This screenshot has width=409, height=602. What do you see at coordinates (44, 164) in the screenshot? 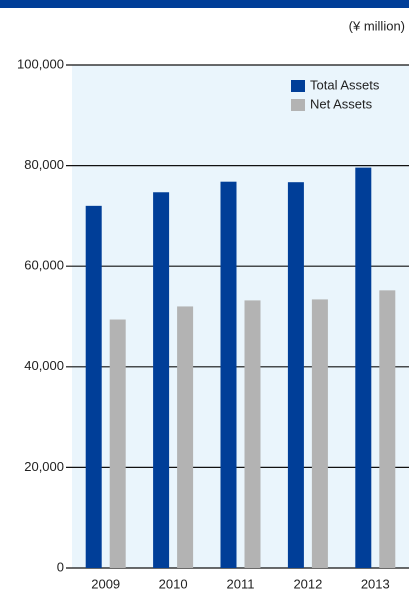
I see `y-tick-label: 80,000` at bounding box center [44, 164].